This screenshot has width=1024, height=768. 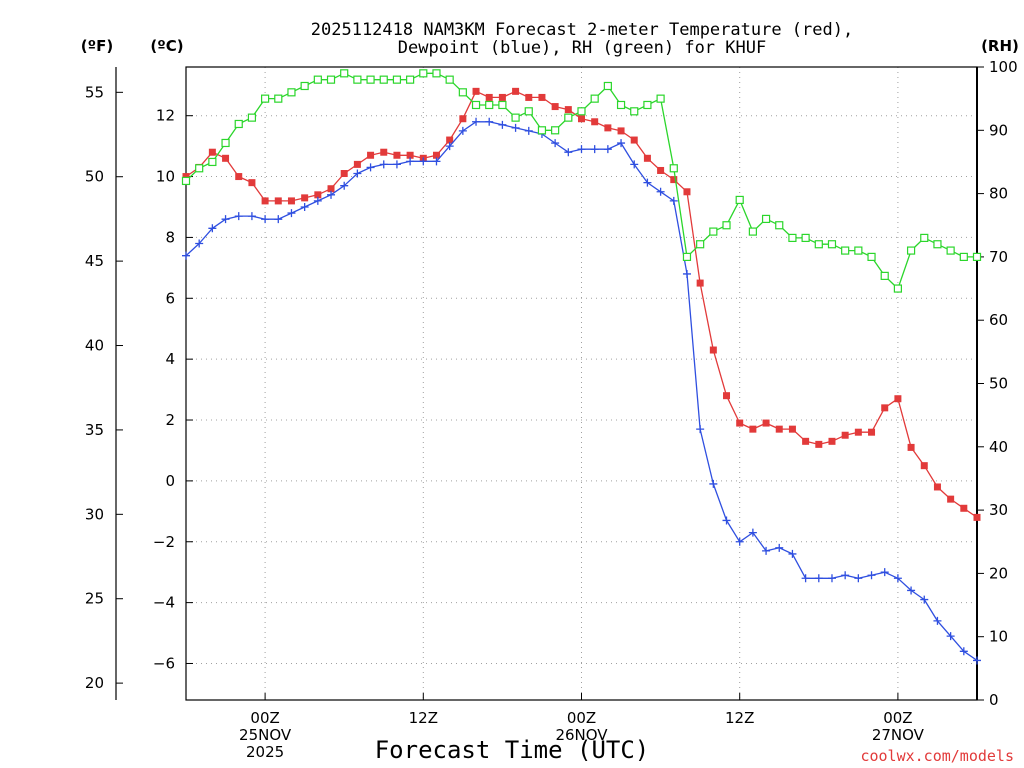 What do you see at coordinates (998, 257) in the screenshot?
I see `rh-tick-label: 70` at bounding box center [998, 257].